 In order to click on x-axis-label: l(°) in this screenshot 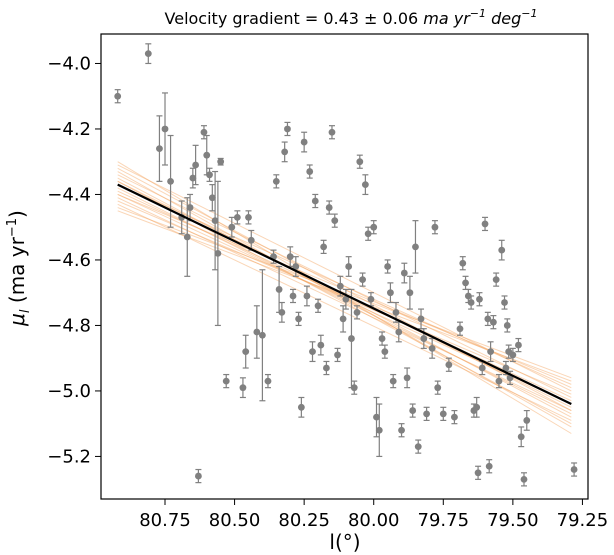, I will do `click(344, 542)`.